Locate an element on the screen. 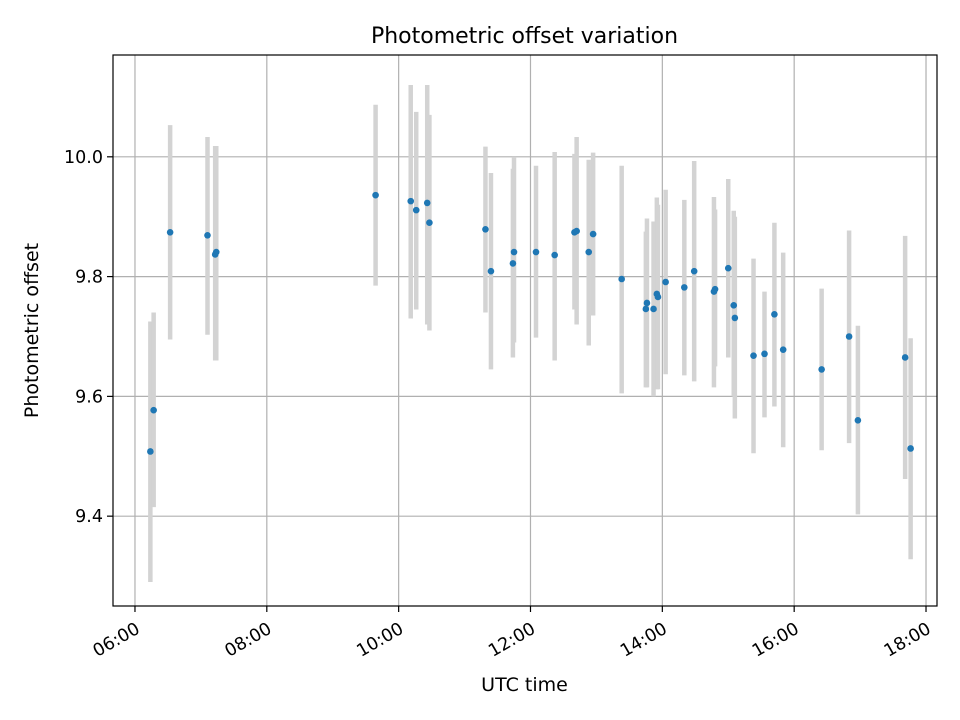  y-tick-label: 9.6 is located at coordinates (89, 397).